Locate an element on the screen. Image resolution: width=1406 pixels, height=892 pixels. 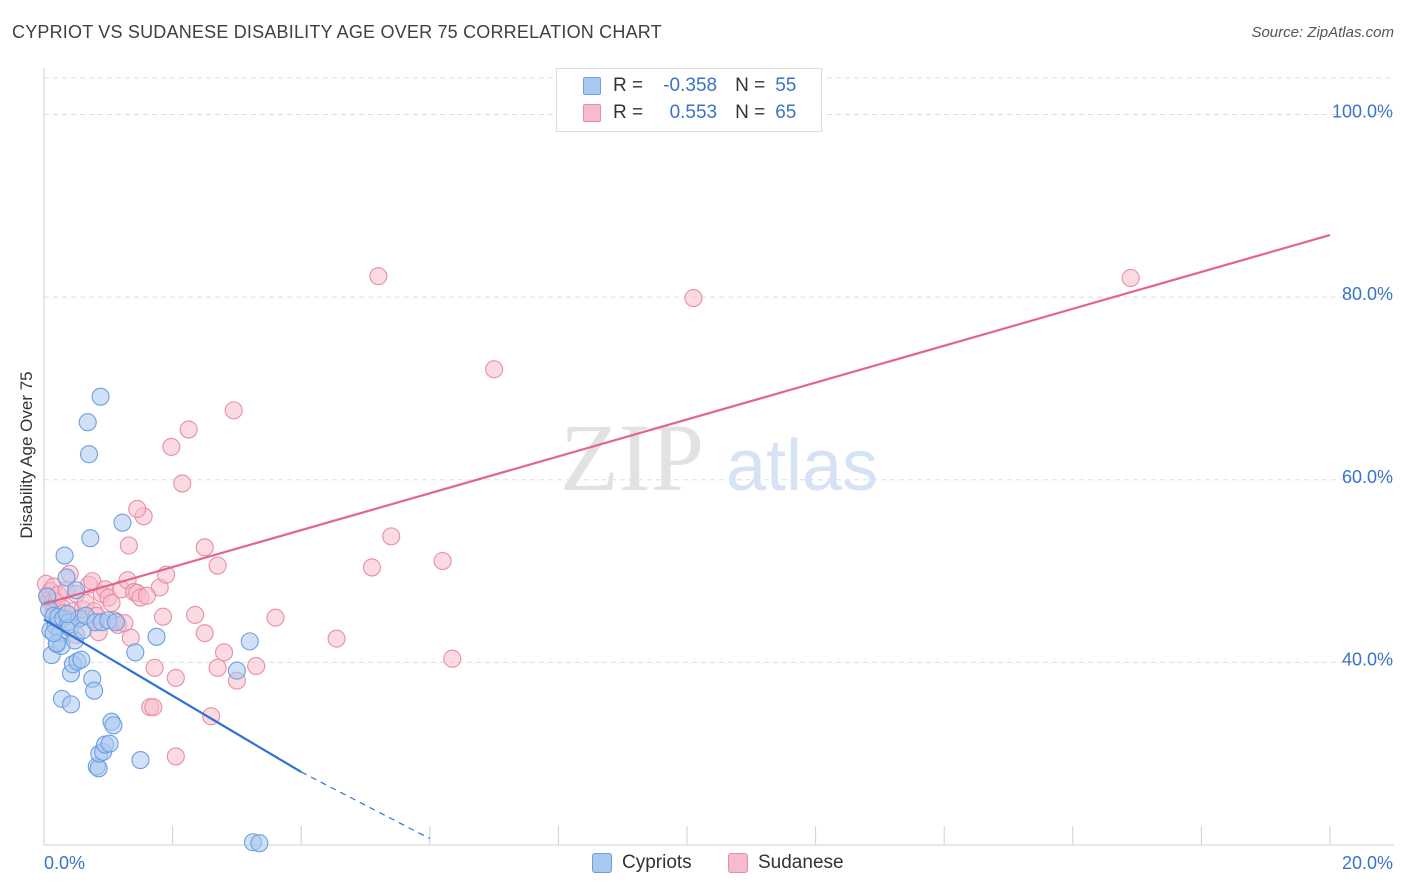
cypriots-trend-line is located at coordinates (172, 695).